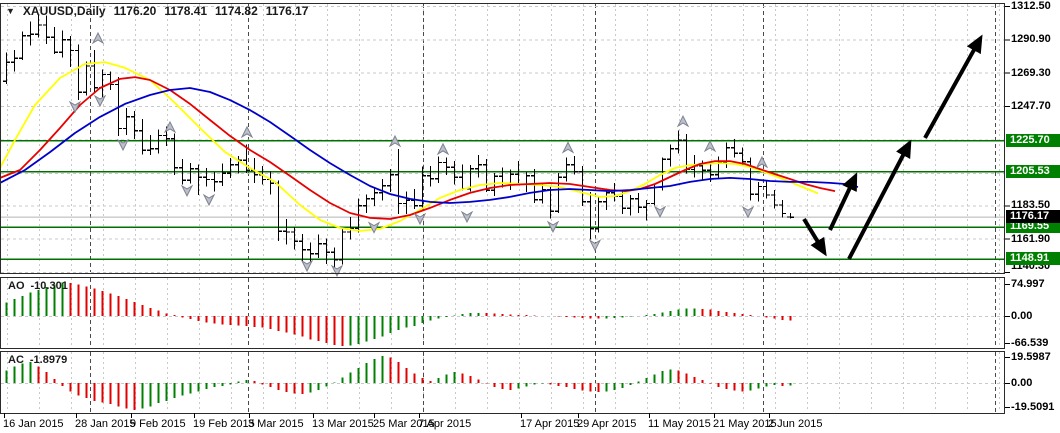  I want to click on y-axis-label: 1290.90, so click(1031, 39).